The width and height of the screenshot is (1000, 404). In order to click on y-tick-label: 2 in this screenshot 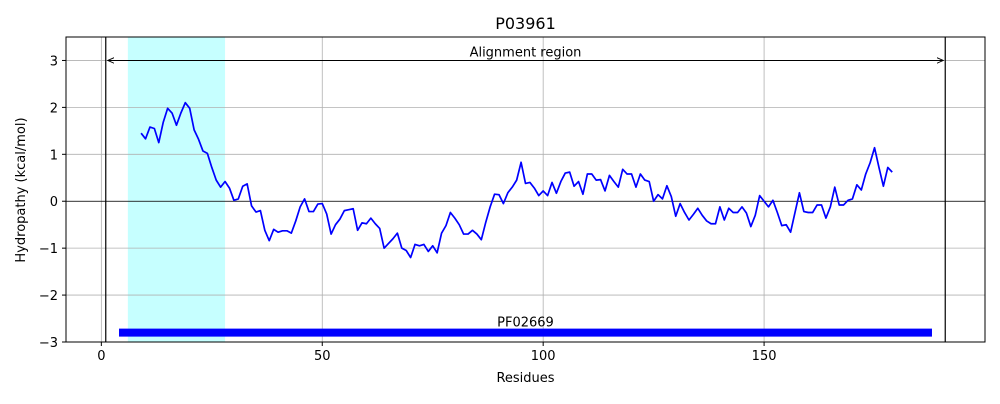, I will do `click(54, 108)`.